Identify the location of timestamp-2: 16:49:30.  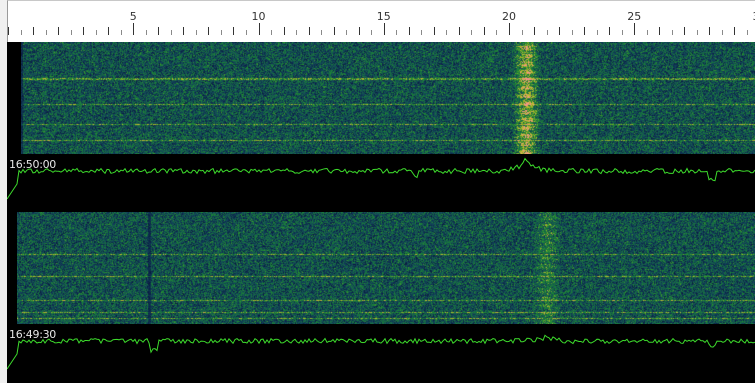
(32, 334).